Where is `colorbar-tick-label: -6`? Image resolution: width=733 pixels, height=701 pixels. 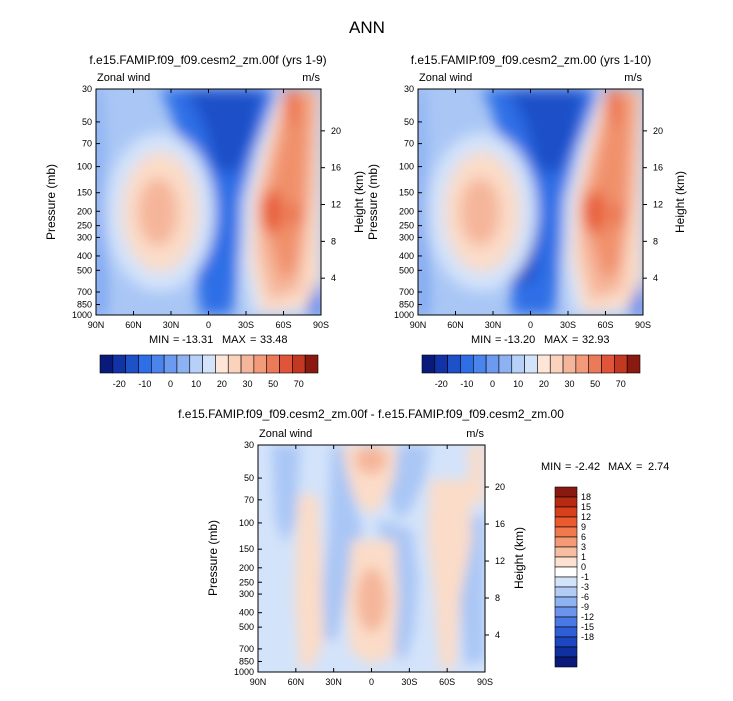
colorbar-tick-label: -6 is located at coordinates (585, 597).